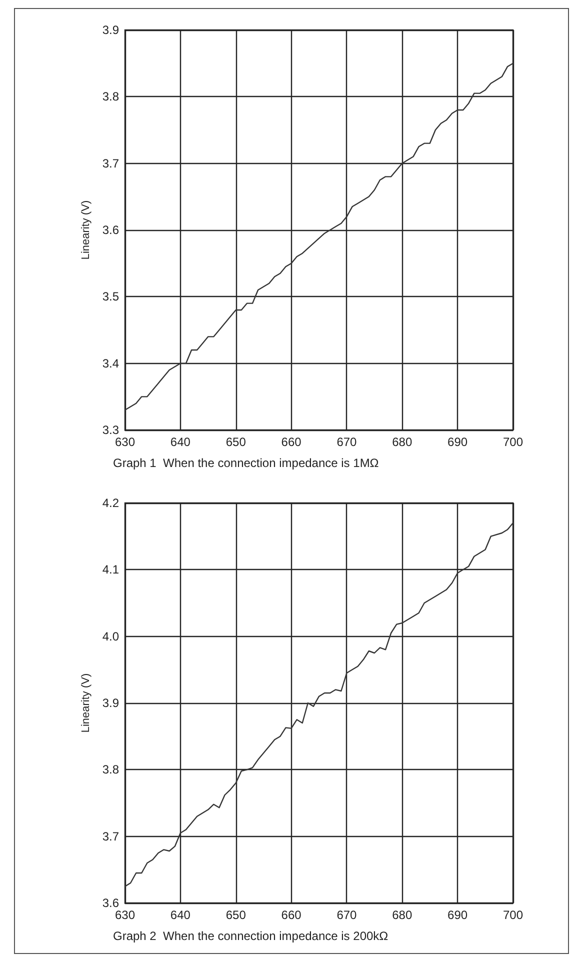  I want to click on y-tick-label: 3.4, so click(111, 363).